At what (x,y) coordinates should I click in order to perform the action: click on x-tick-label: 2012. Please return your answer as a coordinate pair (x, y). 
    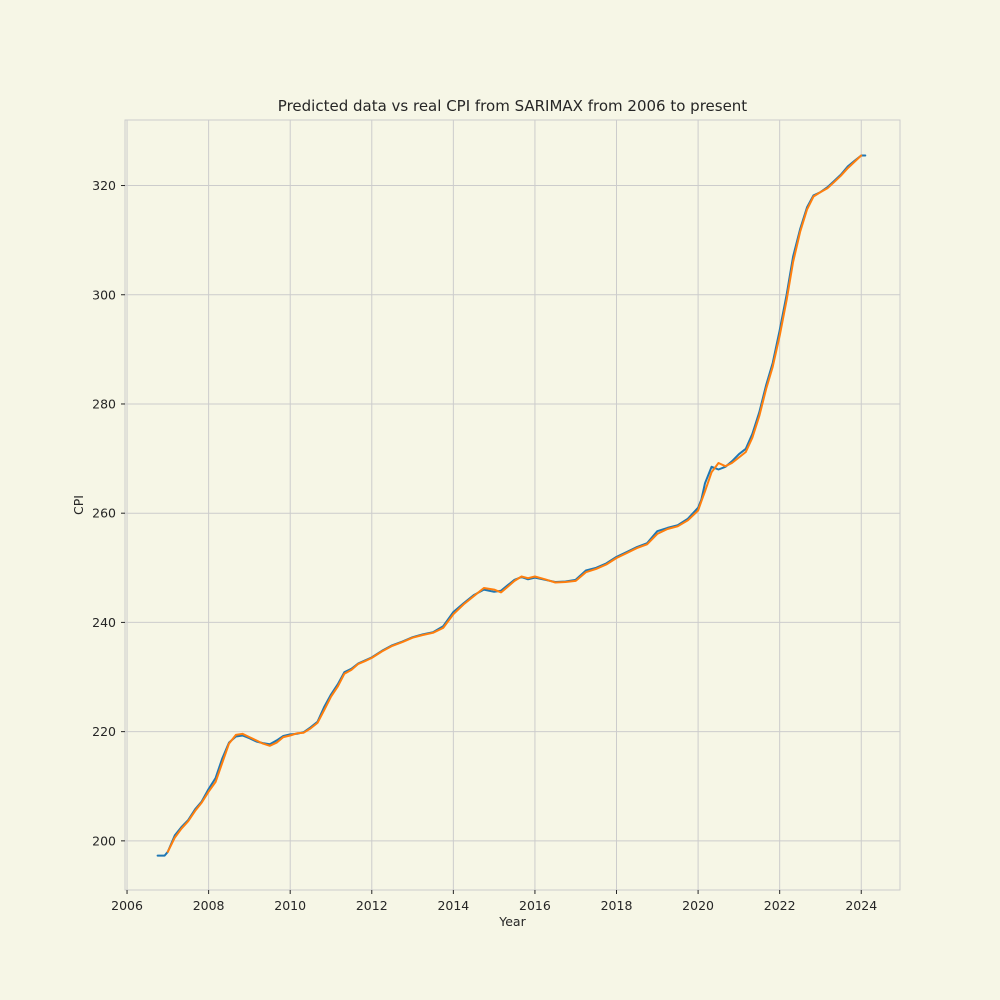
    Looking at the image, I should click on (372, 905).